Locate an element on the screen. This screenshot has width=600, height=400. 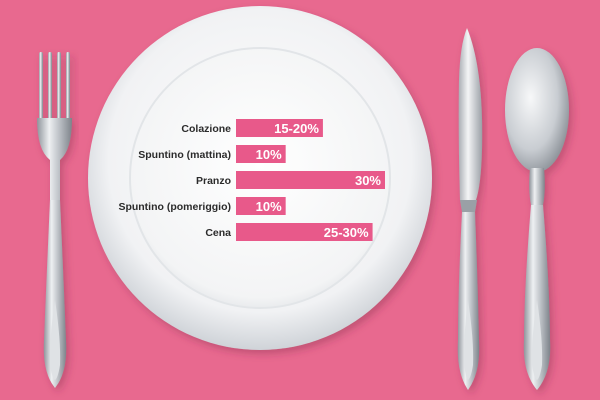
value-label: 25-30% is located at coordinates (346, 232).